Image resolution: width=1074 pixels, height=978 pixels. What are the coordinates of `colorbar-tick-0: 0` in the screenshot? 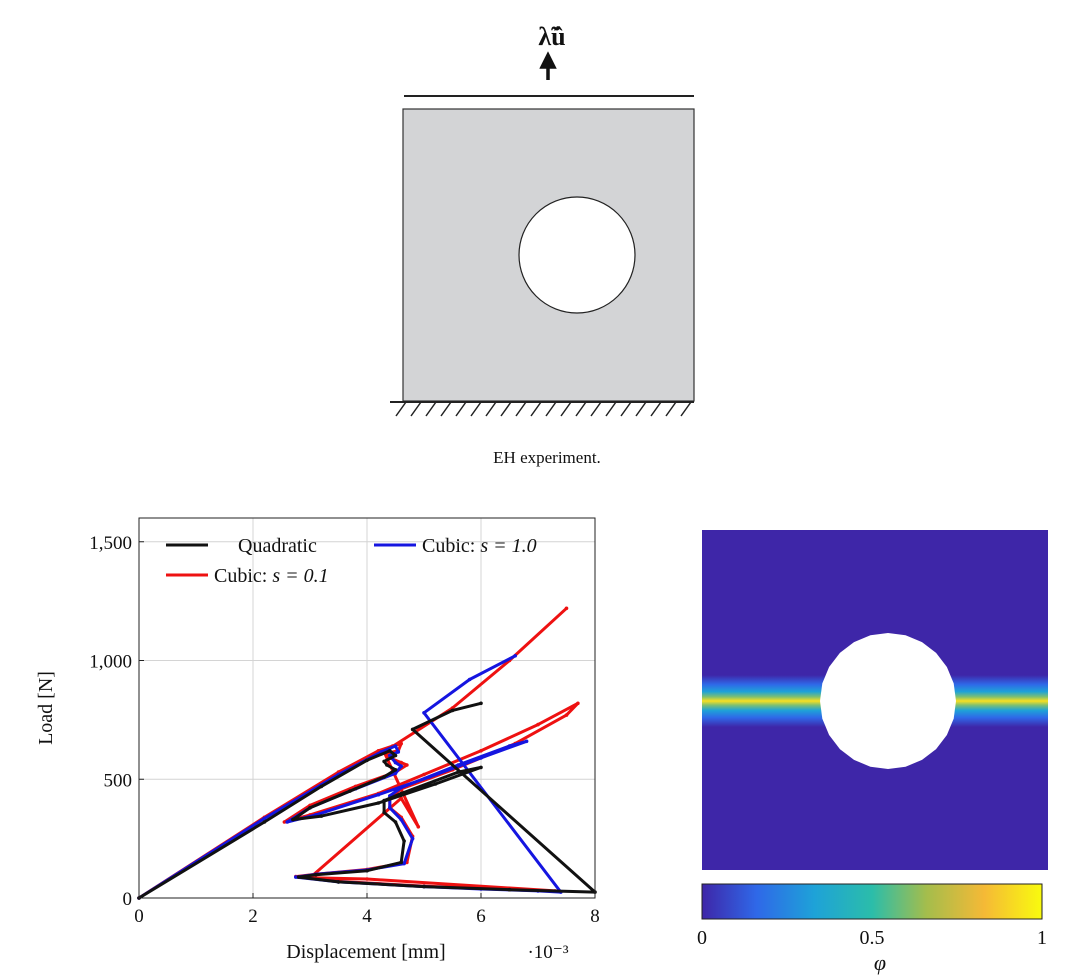 It's located at (702, 938).